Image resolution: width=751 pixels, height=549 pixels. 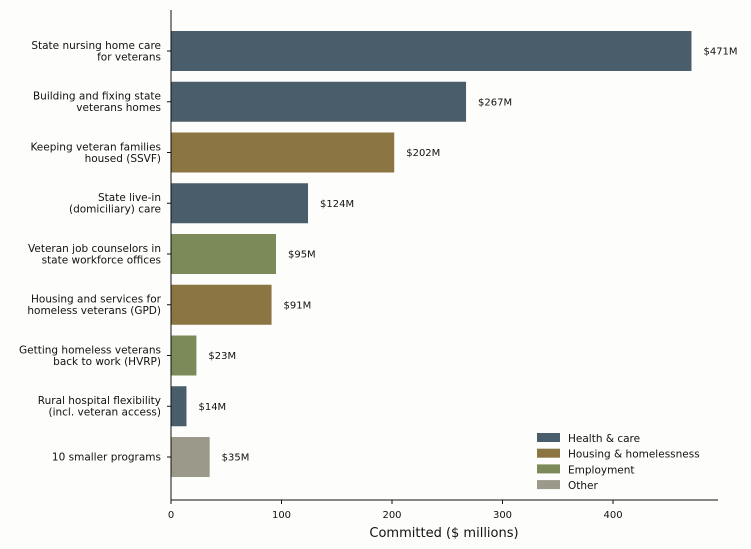 What do you see at coordinates (720, 52) in the screenshot?
I see `bar-value-label: $471M` at bounding box center [720, 52].